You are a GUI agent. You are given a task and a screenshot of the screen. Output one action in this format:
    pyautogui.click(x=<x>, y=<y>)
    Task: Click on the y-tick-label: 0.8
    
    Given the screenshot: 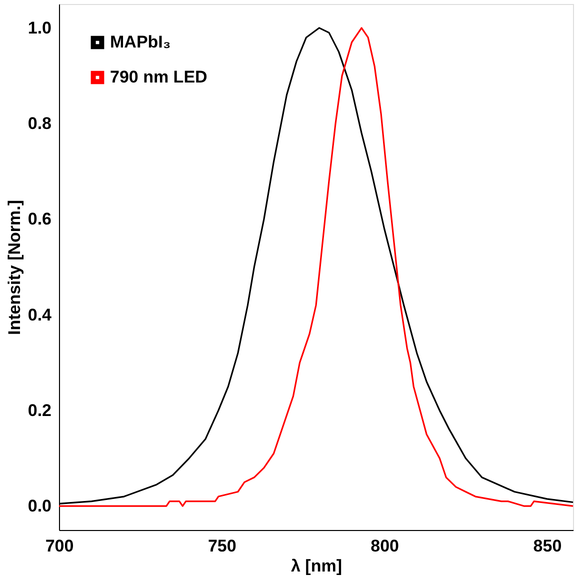 What is the action you would take?
    pyautogui.click(x=40, y=124)
    